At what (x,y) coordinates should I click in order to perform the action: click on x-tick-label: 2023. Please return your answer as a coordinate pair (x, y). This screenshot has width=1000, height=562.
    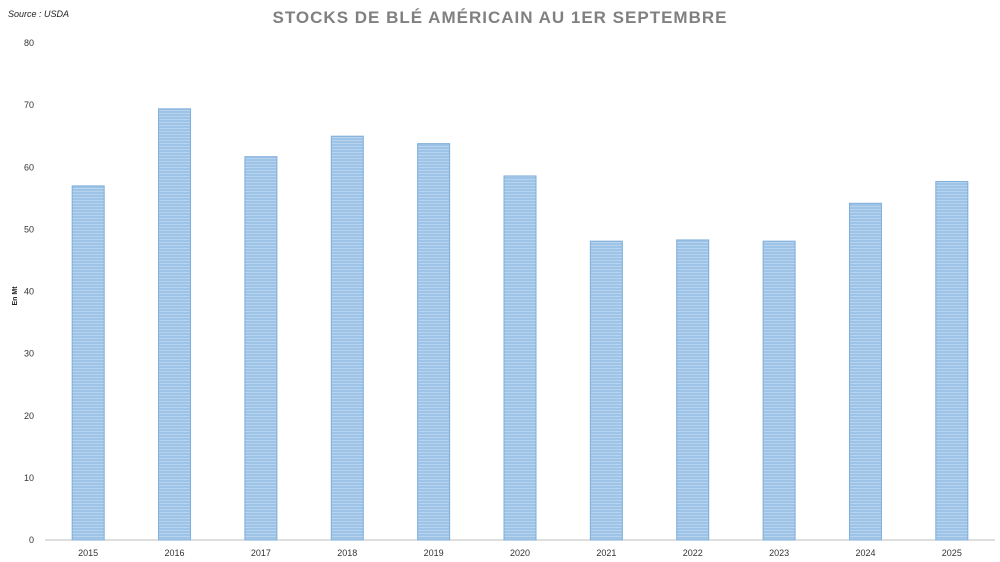
    Looking at the image, I should click on (779, 553).